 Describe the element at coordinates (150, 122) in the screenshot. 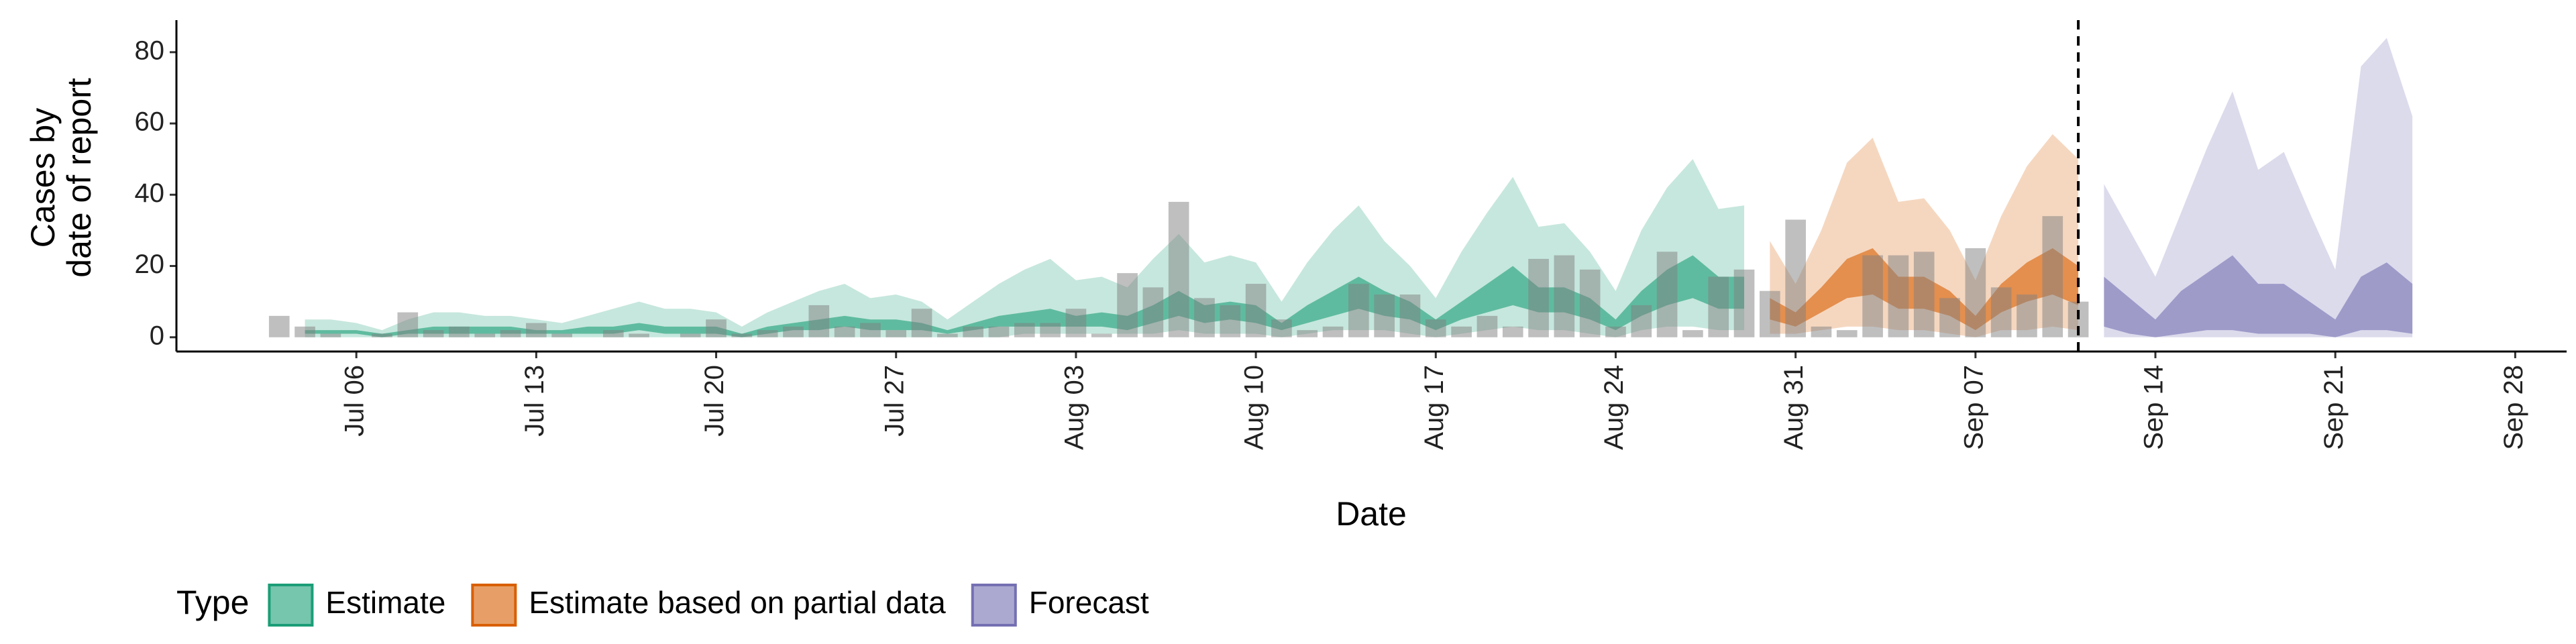

I see `y-tick-label: 60` at that location.